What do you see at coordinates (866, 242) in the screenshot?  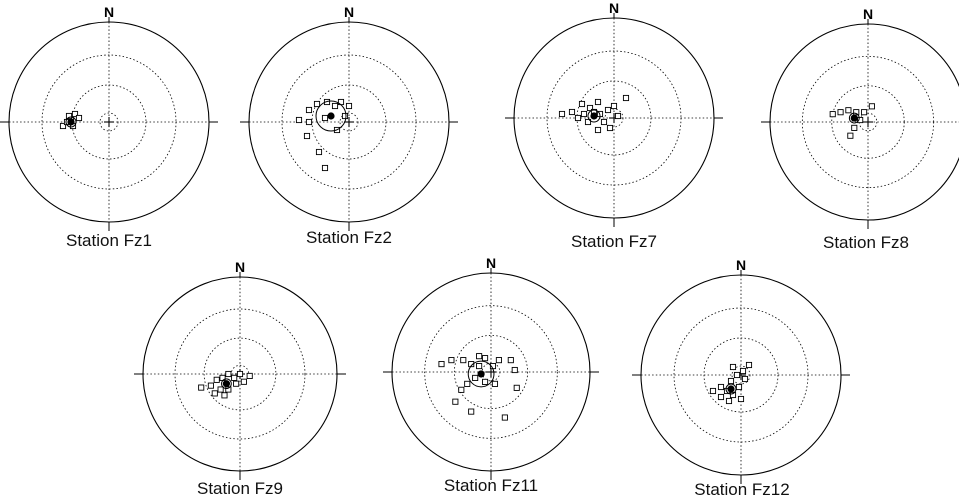 I see `station-caption: Station Fz8` at bounding box center [866, 242].